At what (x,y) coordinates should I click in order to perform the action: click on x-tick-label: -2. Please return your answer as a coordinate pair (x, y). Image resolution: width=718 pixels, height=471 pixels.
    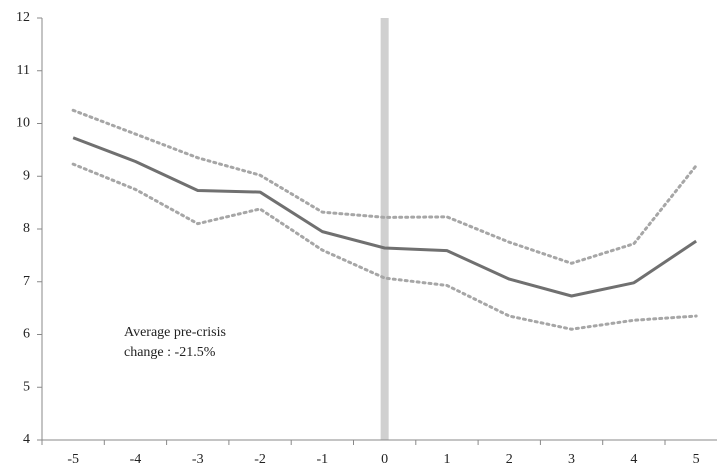
    Looking at the image, I should click on (260, 459).